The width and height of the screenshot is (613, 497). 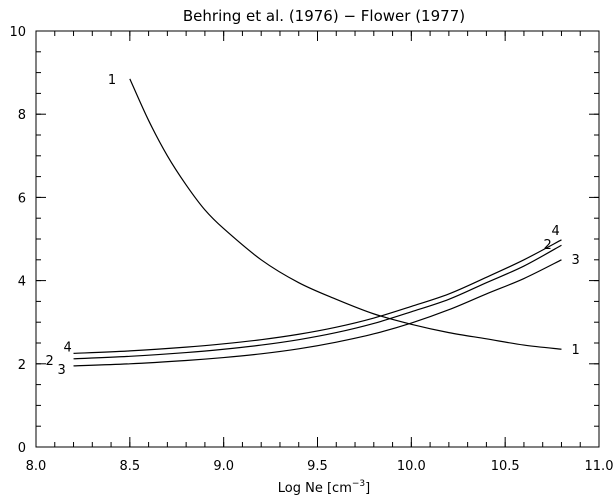 I want to click on series-label-2-end: 2, so click(x=547, y=245).